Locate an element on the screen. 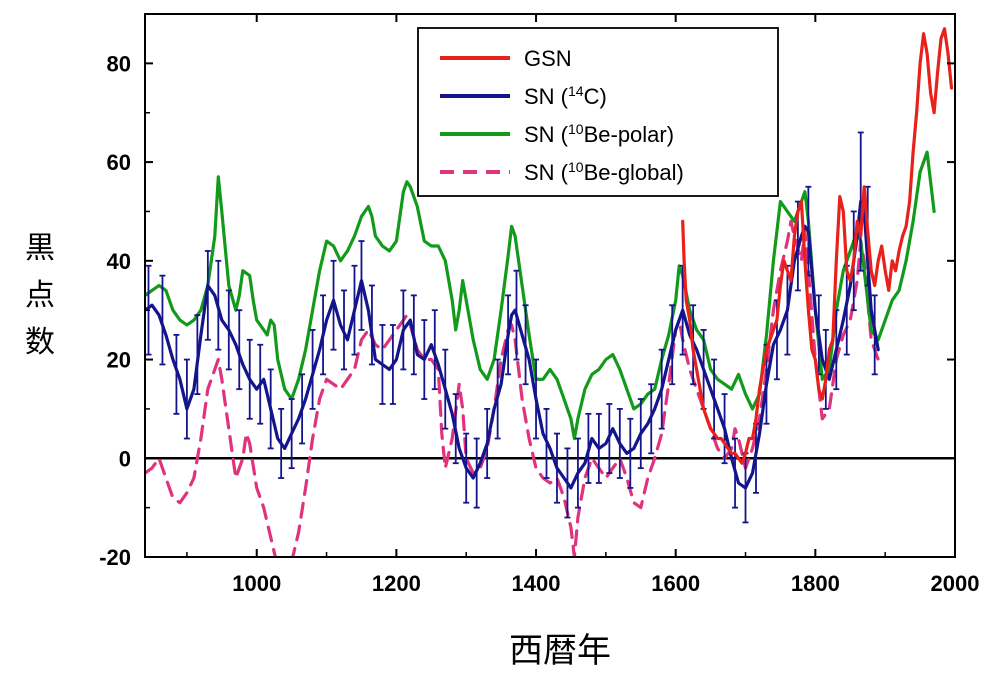  y-axis-title-char: 点 is located at coordinates (40, 295).